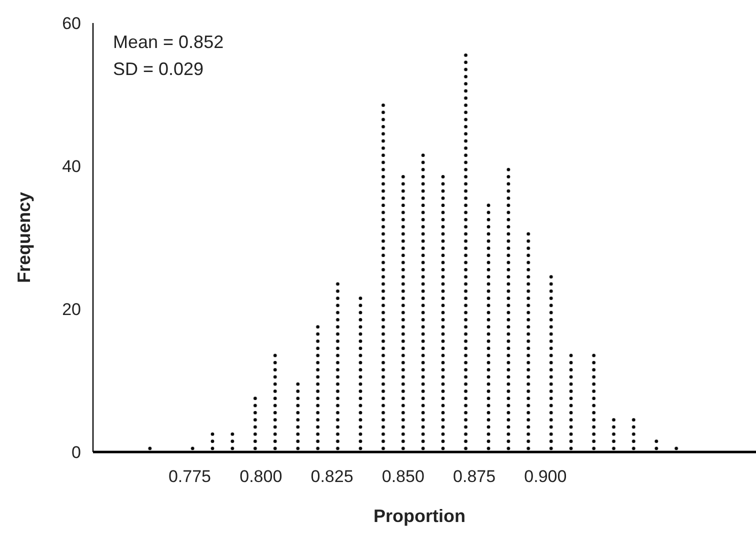 The height and width of the screenshot is (533, 756). I want to click on x-tick-label: 0.850, so click(403, 476).